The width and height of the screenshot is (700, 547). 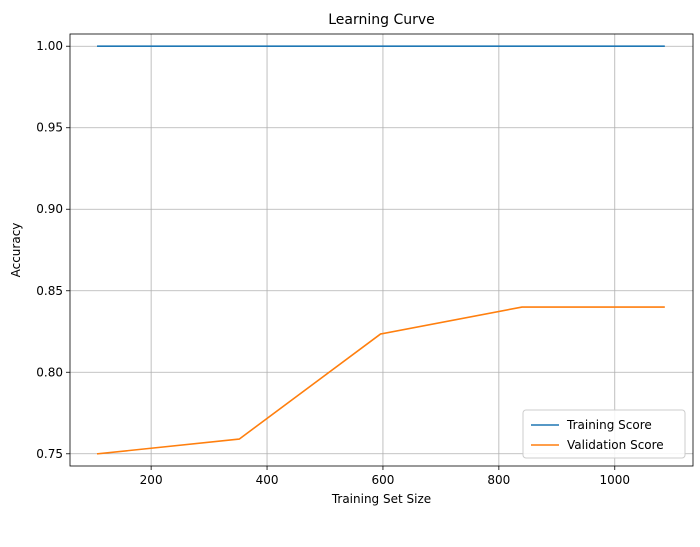 I want to click on y-tick-label: 0.85, so click(x=49, y=291).